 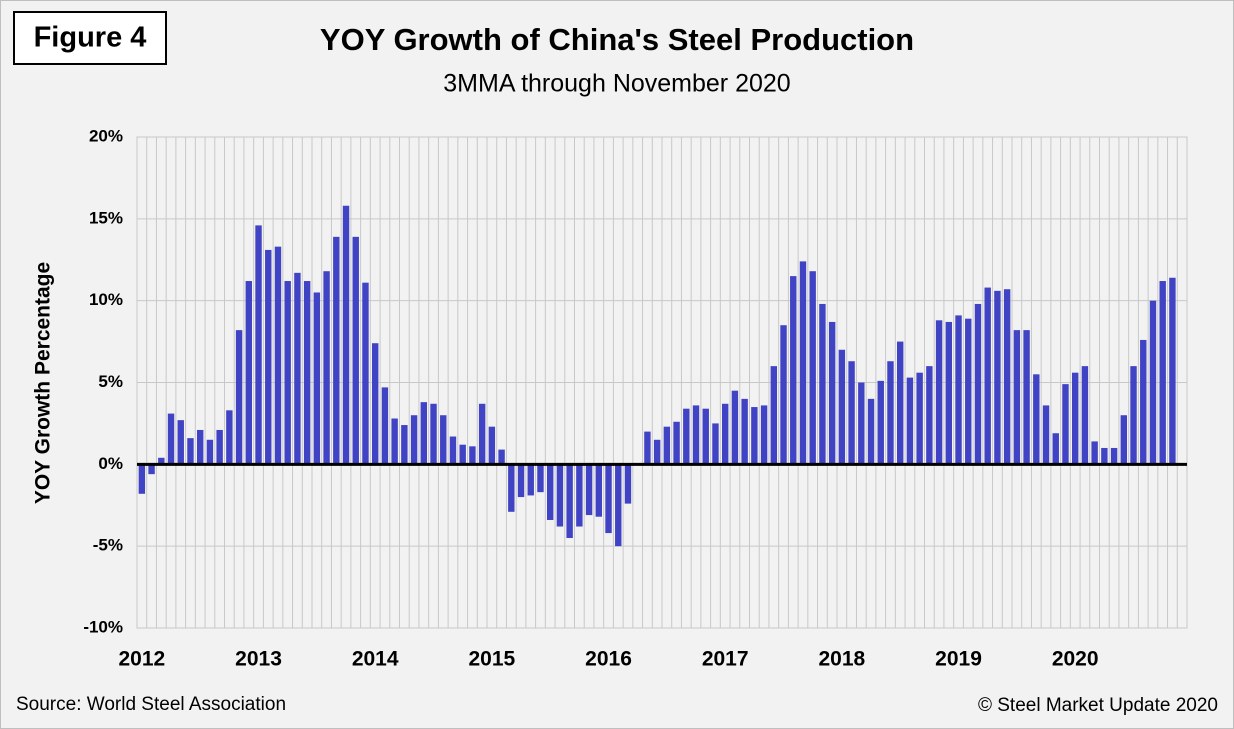 What do you see at coordinates (43, 383) in the screenshot?
I see `y-axis-label: YOY Growth Percentage` at bounding box center [43, 383].